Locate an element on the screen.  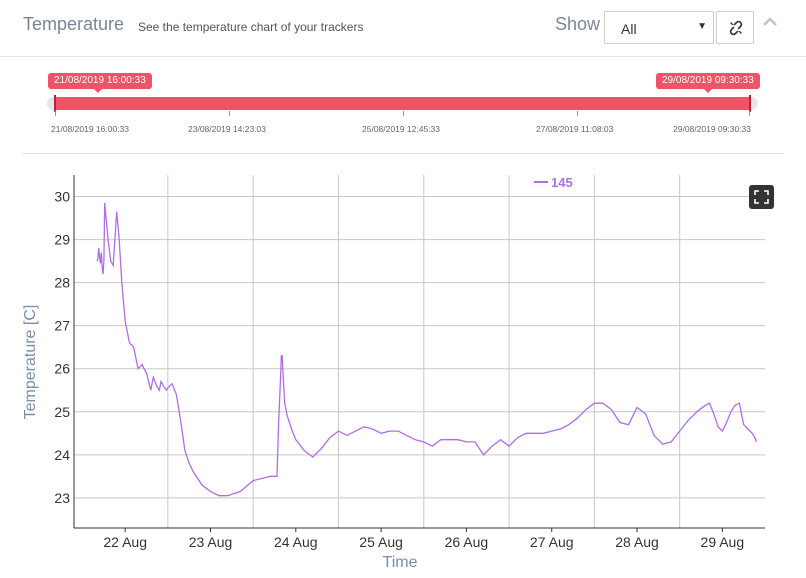
range-start-badge: 21/08/2019 16:00:33 is located at coordinates (100, 83).